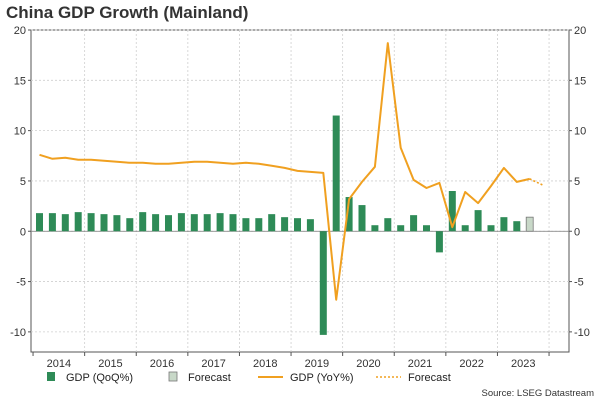 Image resolution: width=600 pixels, height=400 pixels. What do you see at coordinates (20, 81) in the screenshot?
I see `y-tick-label-left: 15` at bounding box center [20, 81].